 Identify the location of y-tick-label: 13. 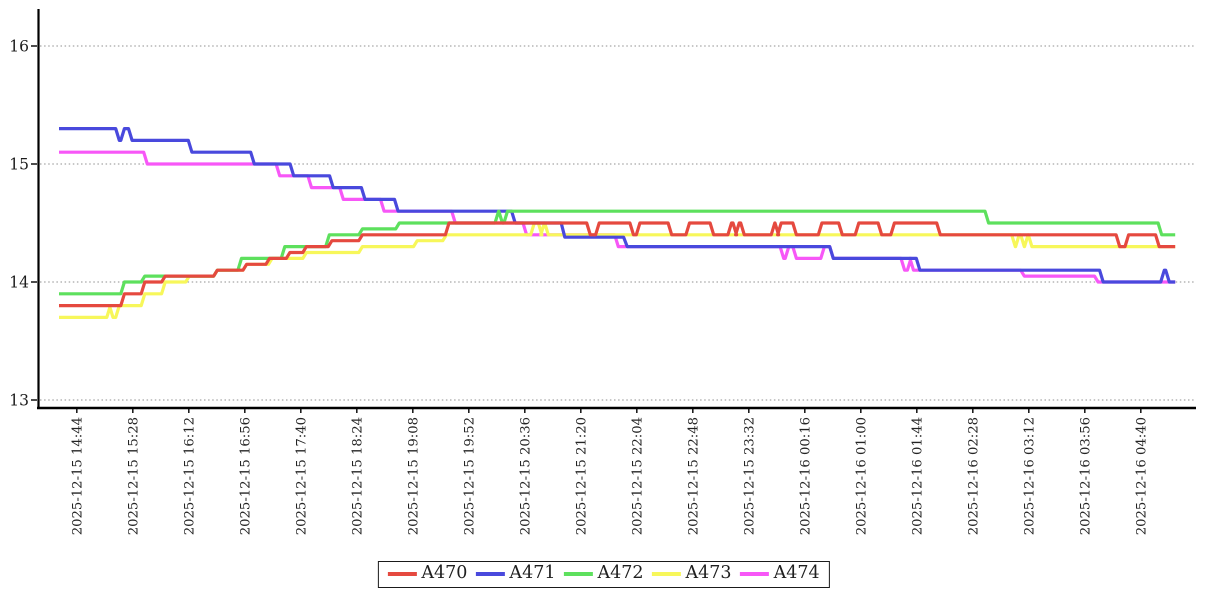
(19, 401).